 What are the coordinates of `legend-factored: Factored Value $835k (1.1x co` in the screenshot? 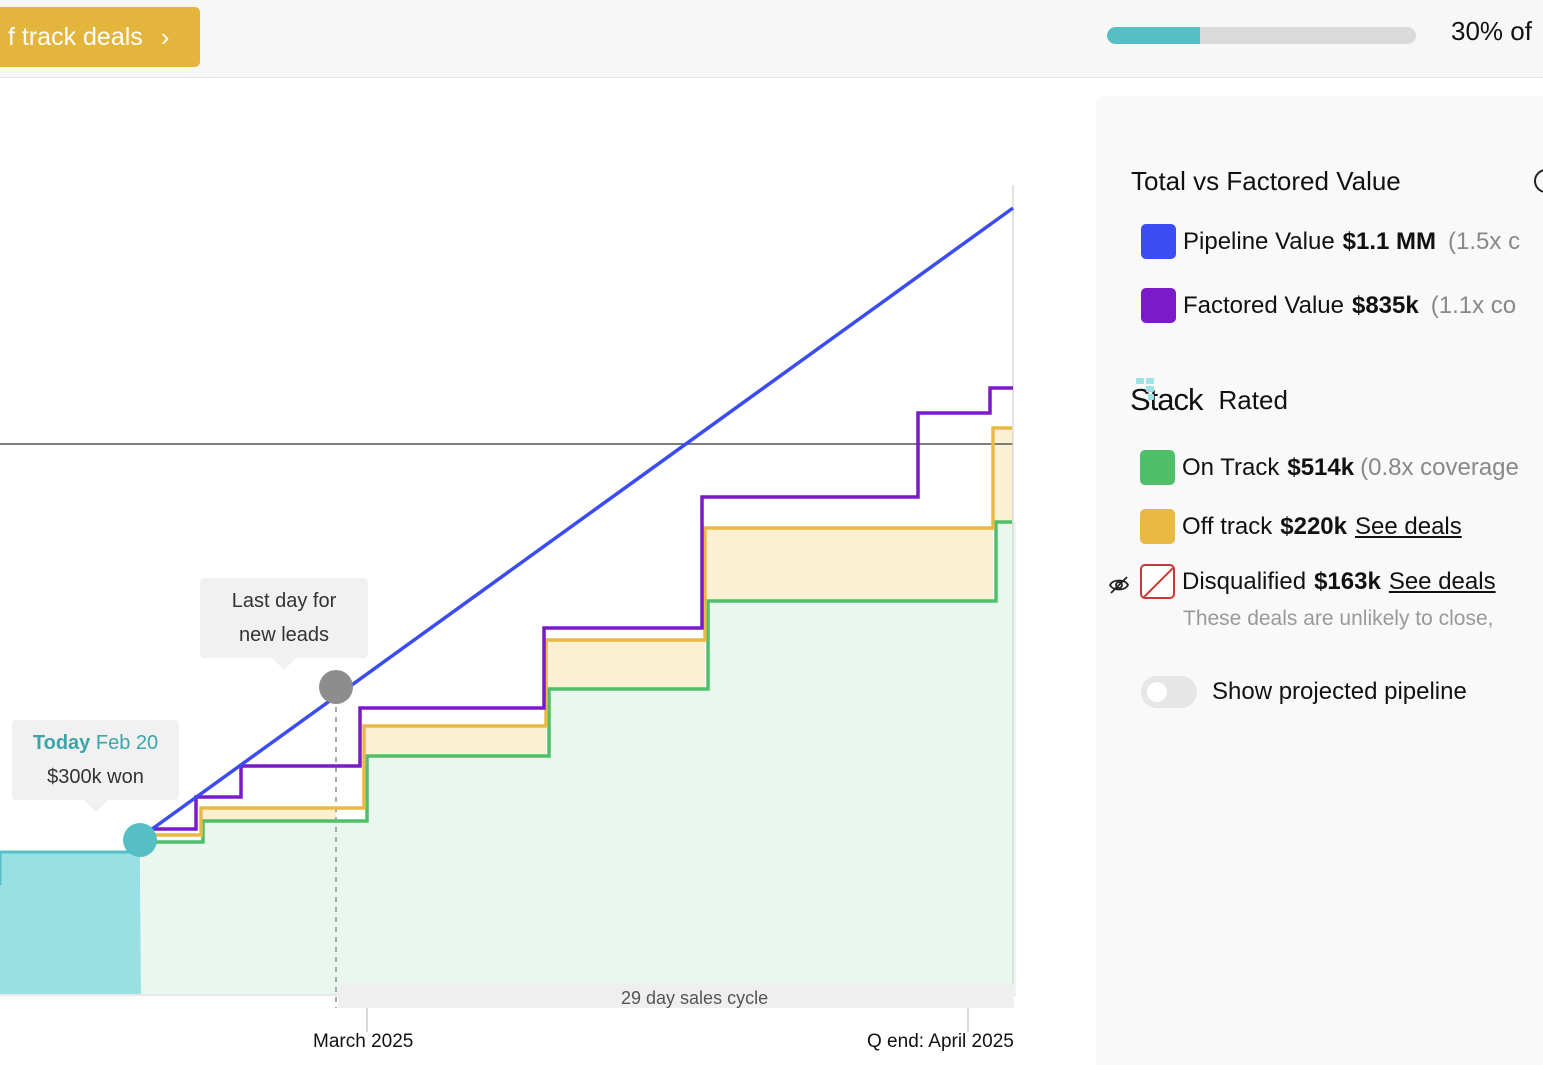 It's located at (1328, 305).